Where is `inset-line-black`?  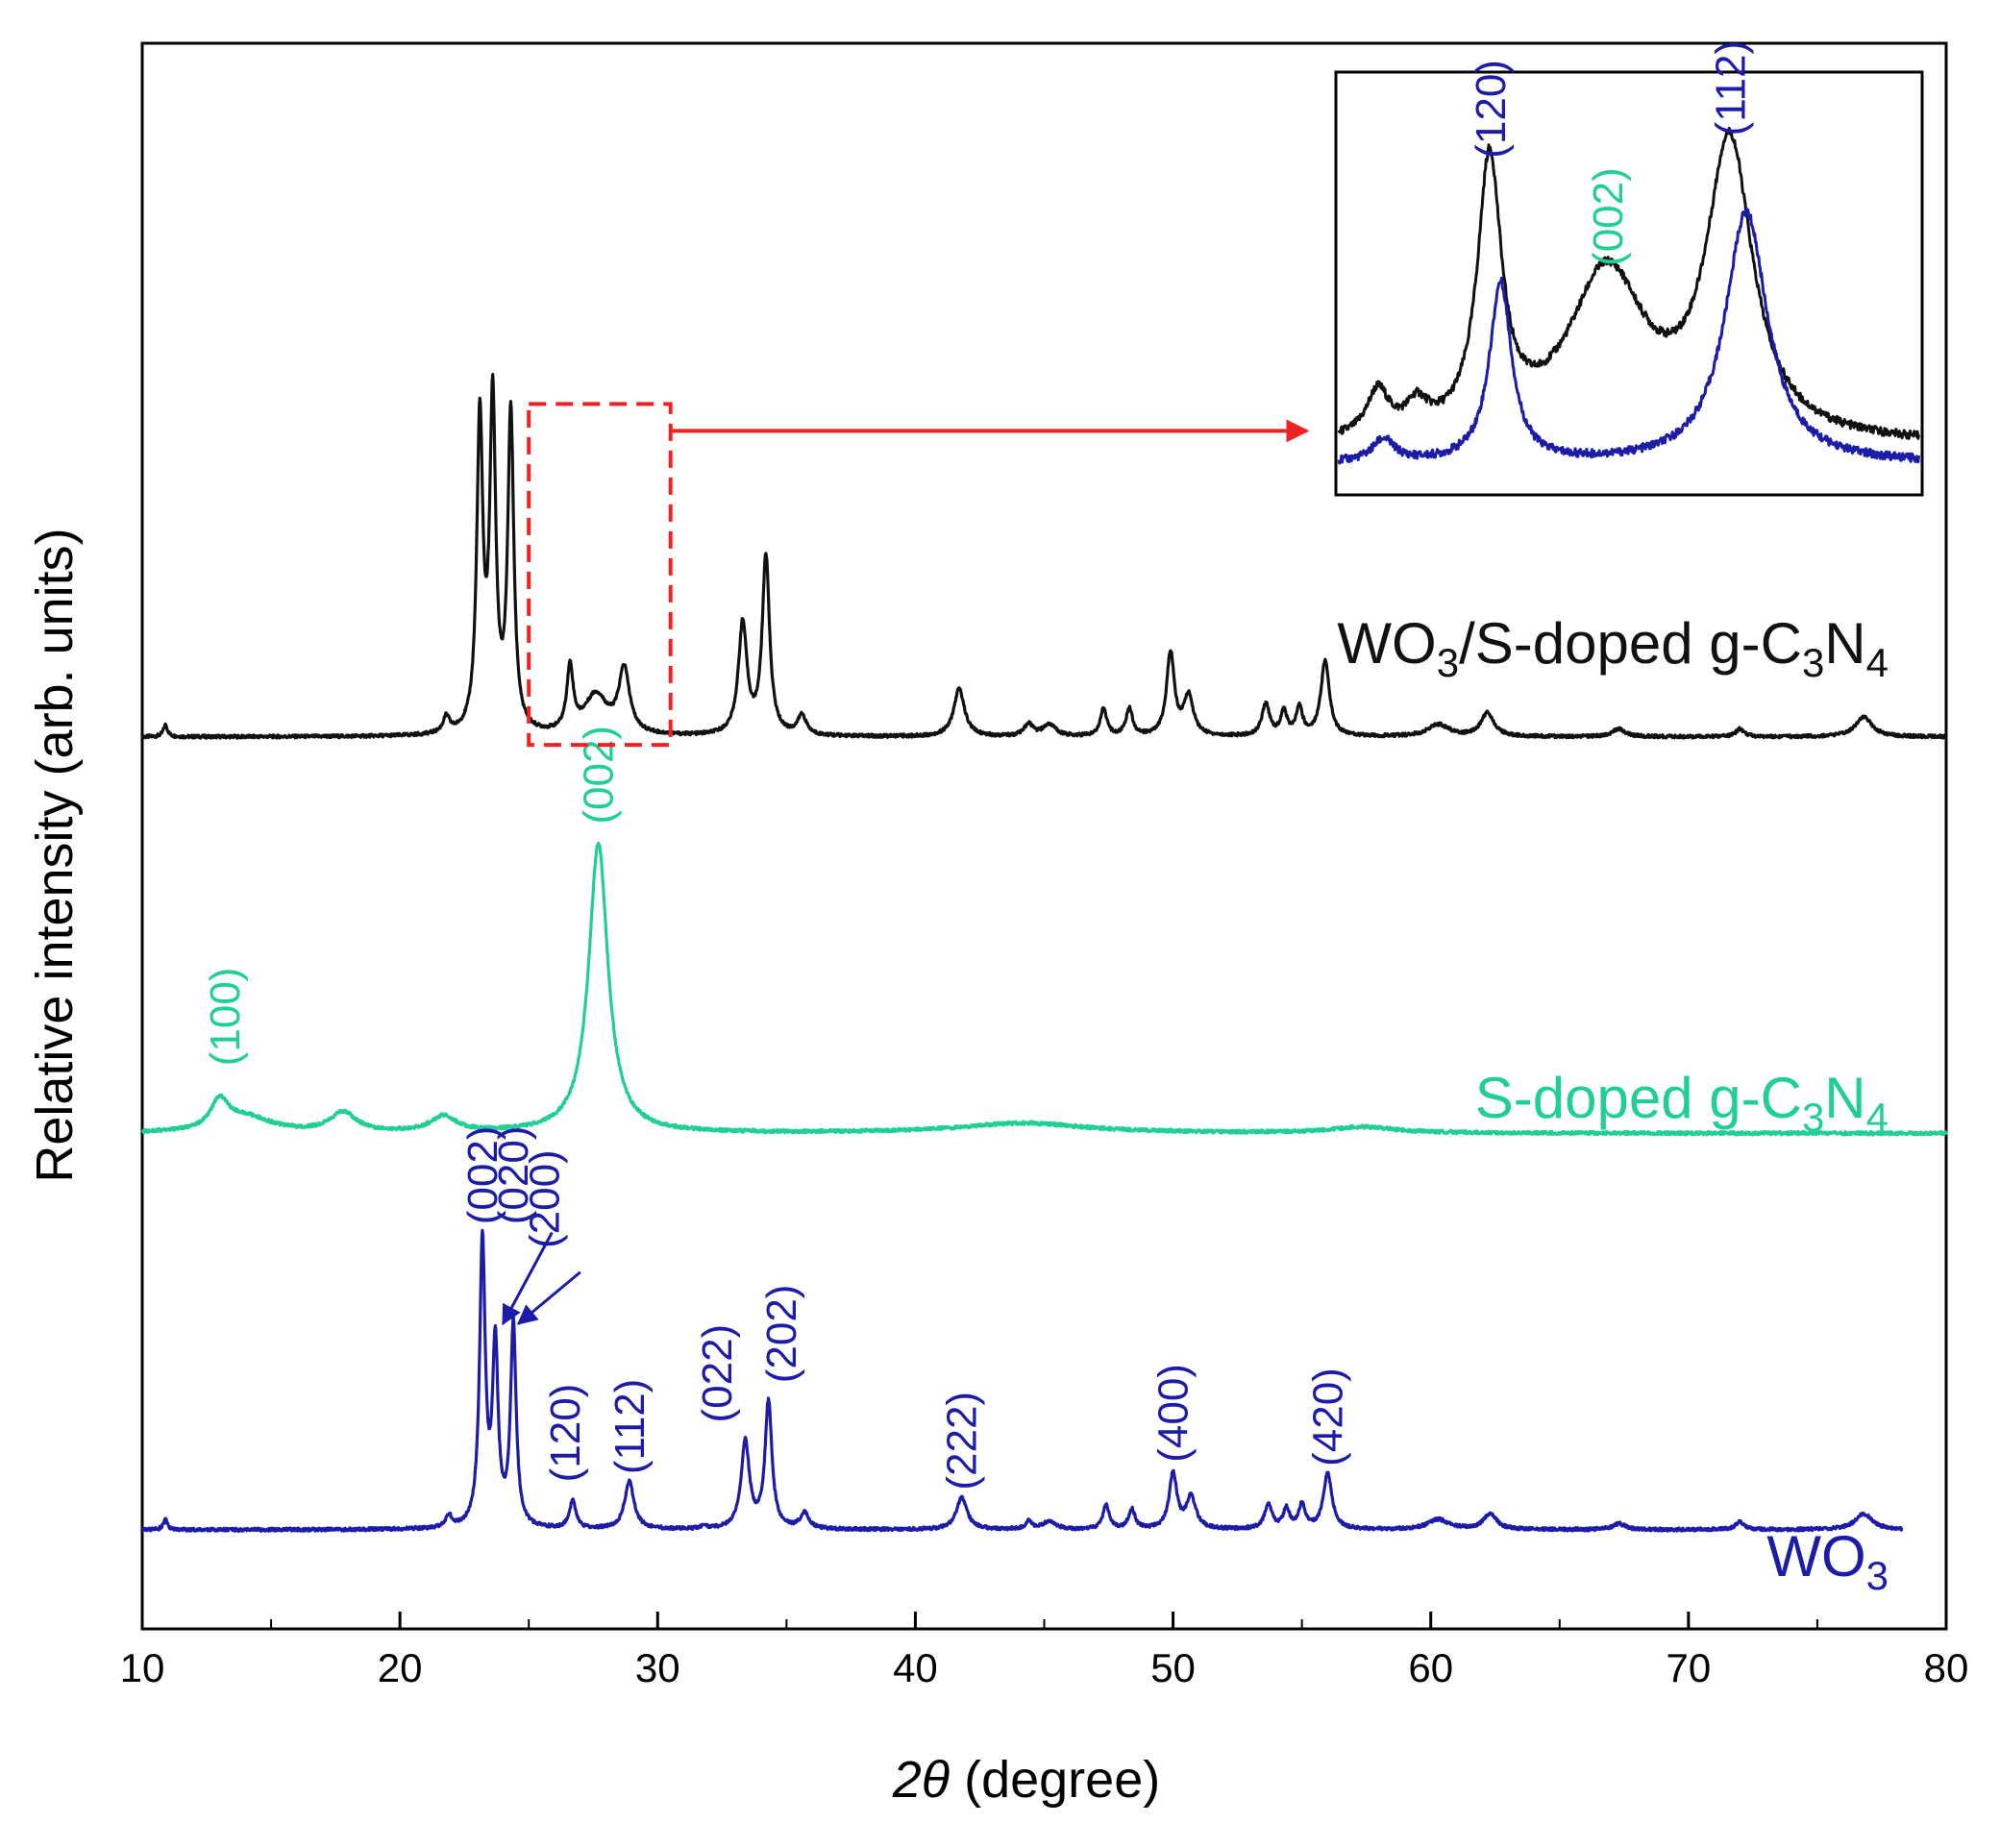 inset-line-black is located at coordinates (1628, 283).